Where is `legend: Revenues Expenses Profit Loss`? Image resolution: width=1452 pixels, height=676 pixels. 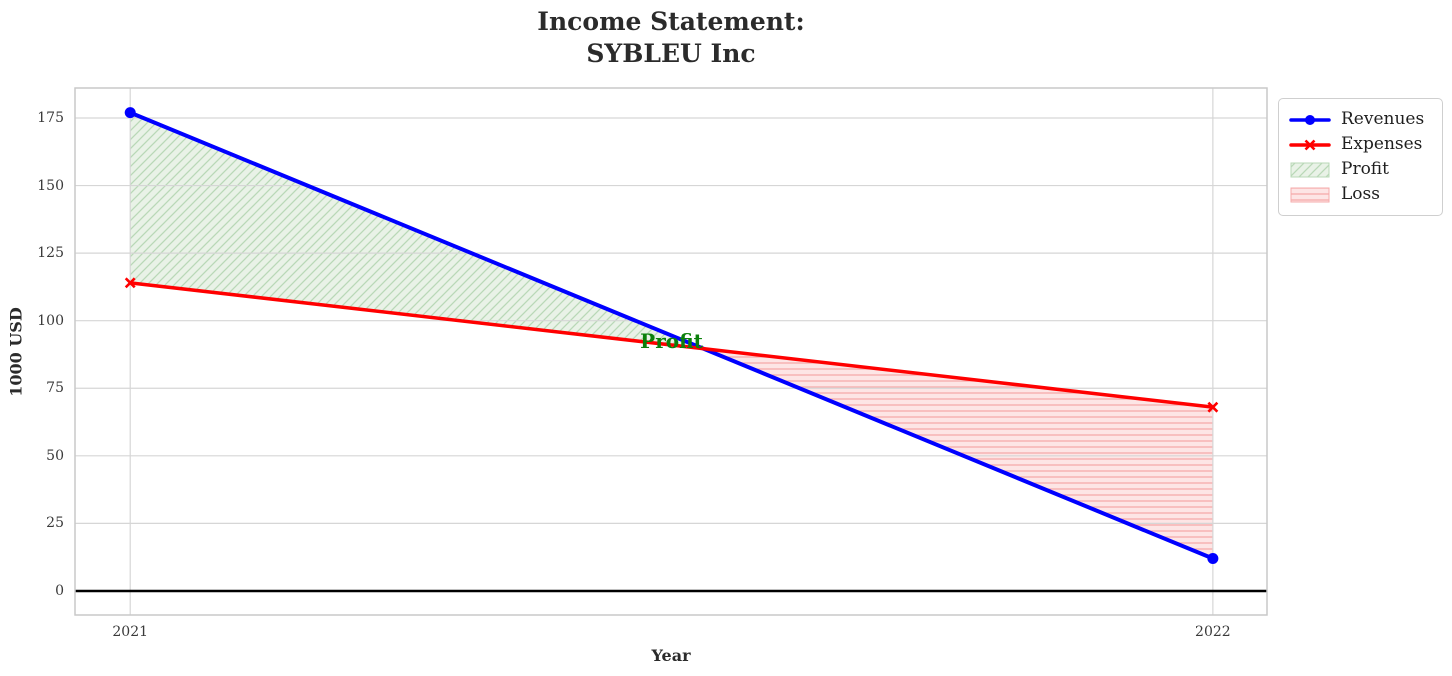
legend: Revenues Expenses Profit Loss is located at coordinates (1360, 157).